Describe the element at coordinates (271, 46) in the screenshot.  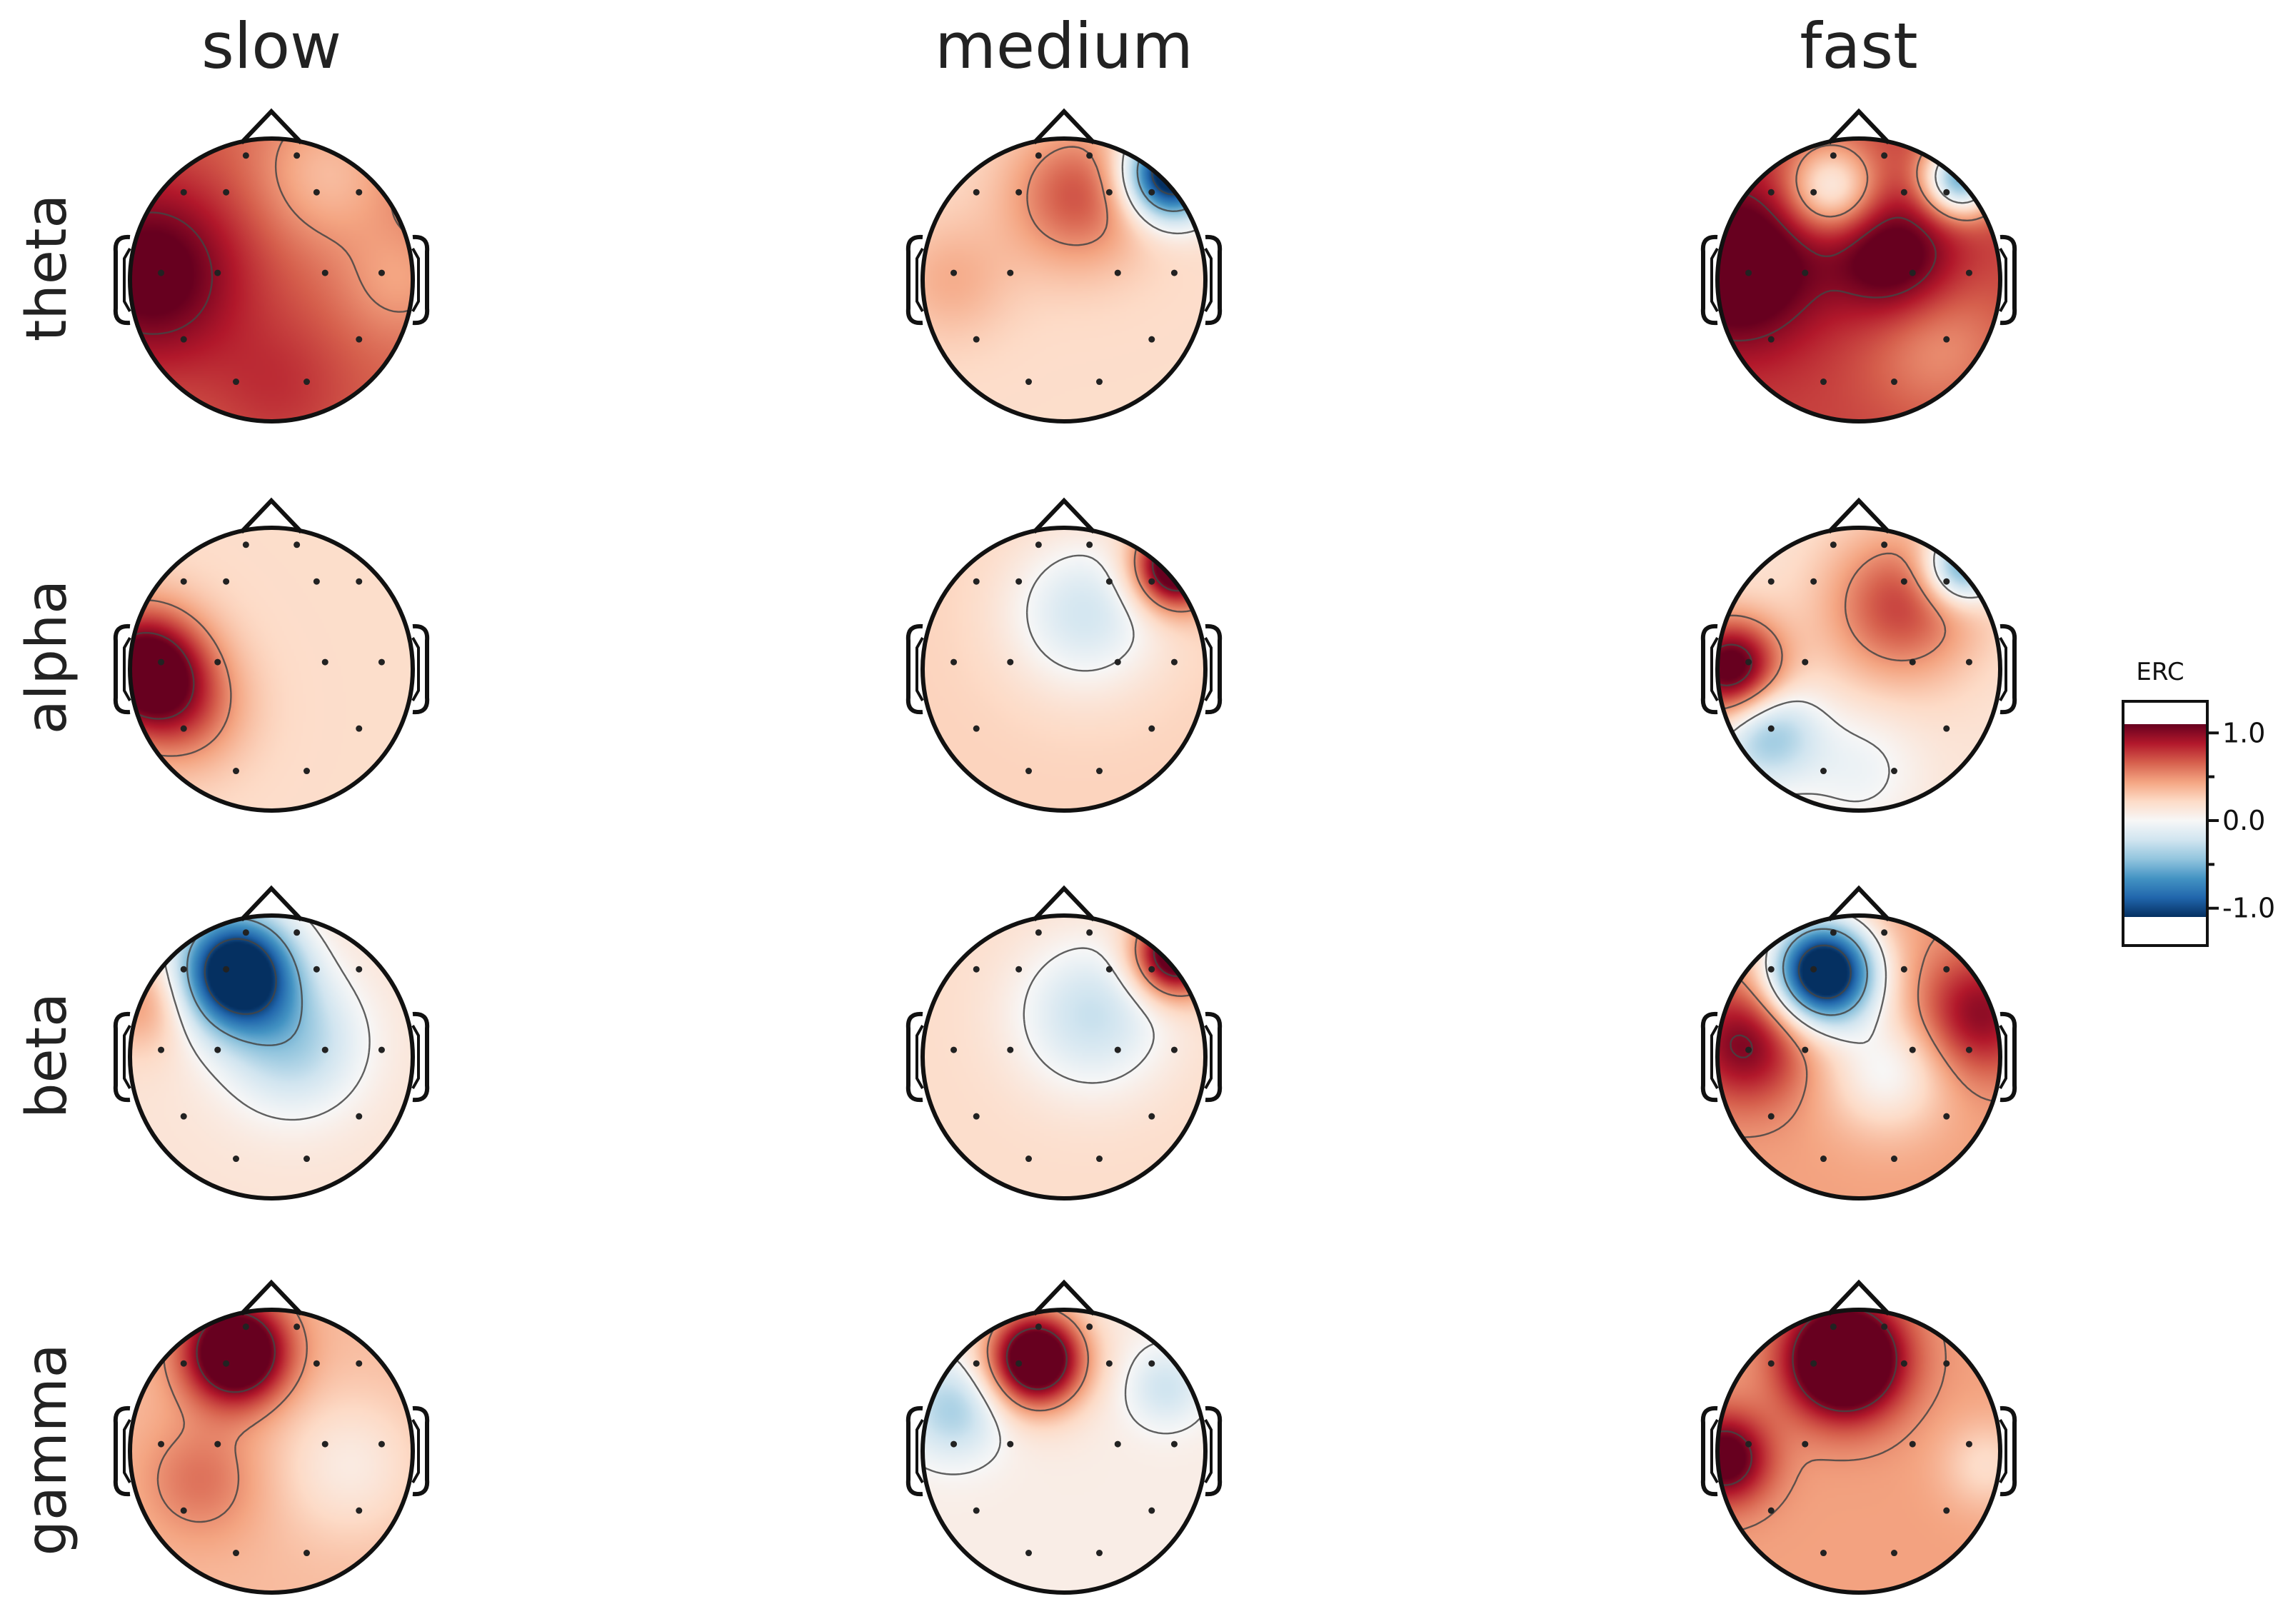
I see `column-title-slow: slow` at that location.